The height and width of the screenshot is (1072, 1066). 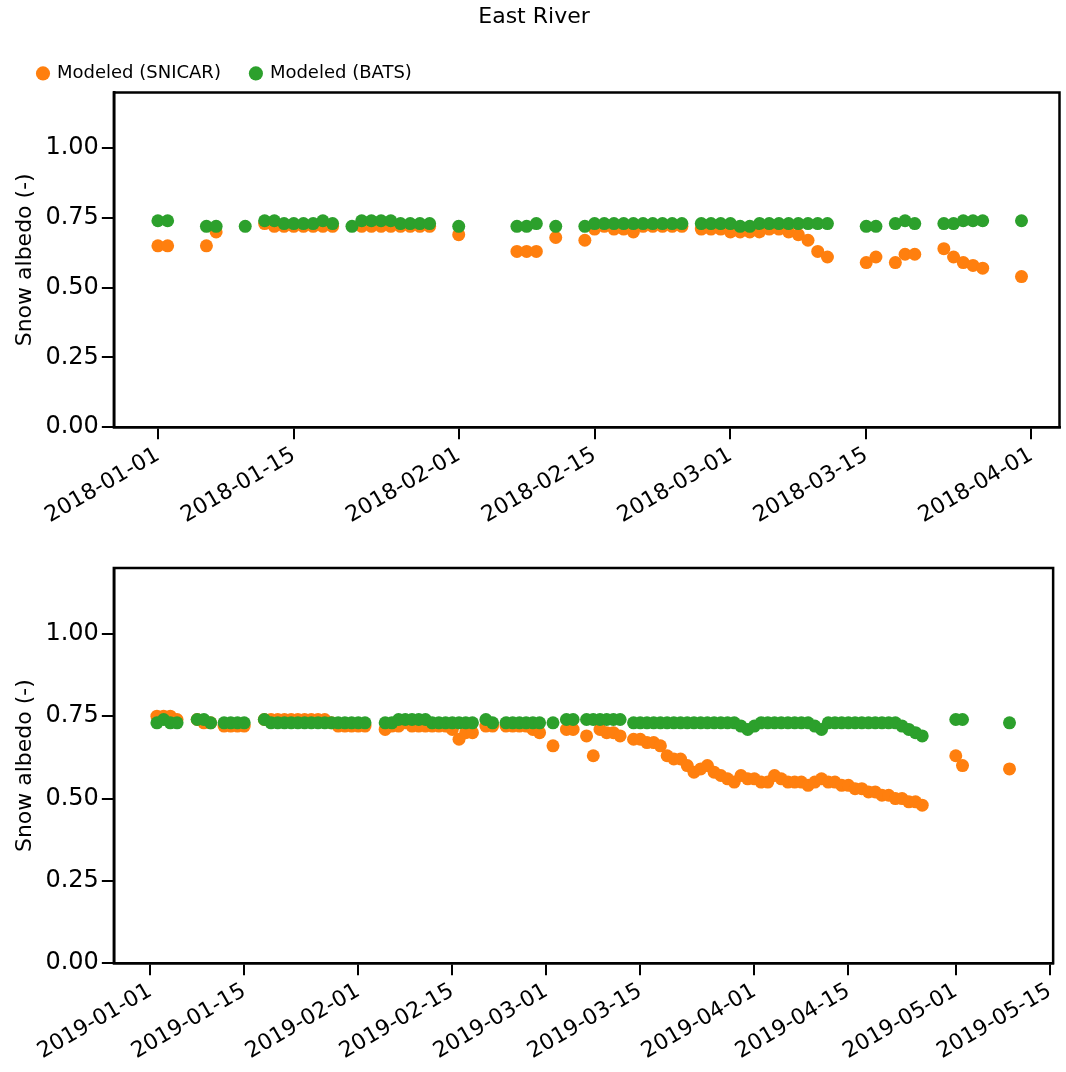 I want to click on legend-label: Modeled (BATS), so click(x=340, y=72).